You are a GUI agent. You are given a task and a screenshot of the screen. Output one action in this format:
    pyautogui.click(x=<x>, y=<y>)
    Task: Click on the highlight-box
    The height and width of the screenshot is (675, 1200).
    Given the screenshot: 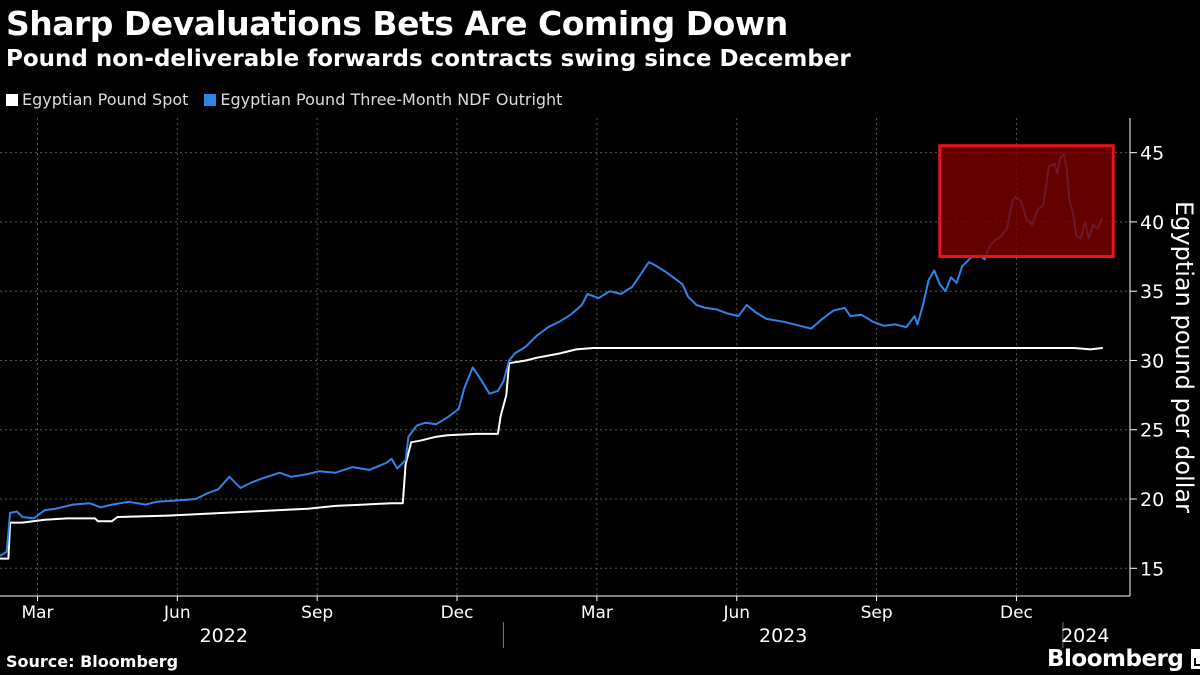 What is the action you would take?
    pyautogui.click(x=1026, y=201)
    